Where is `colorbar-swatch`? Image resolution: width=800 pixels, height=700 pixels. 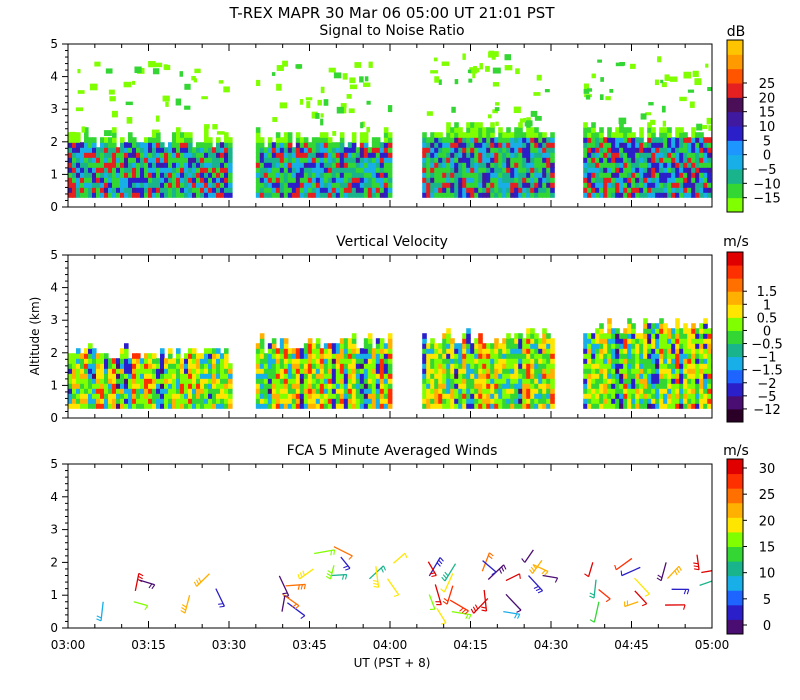 colorbar-swatch is located at coordinates (735, 583).